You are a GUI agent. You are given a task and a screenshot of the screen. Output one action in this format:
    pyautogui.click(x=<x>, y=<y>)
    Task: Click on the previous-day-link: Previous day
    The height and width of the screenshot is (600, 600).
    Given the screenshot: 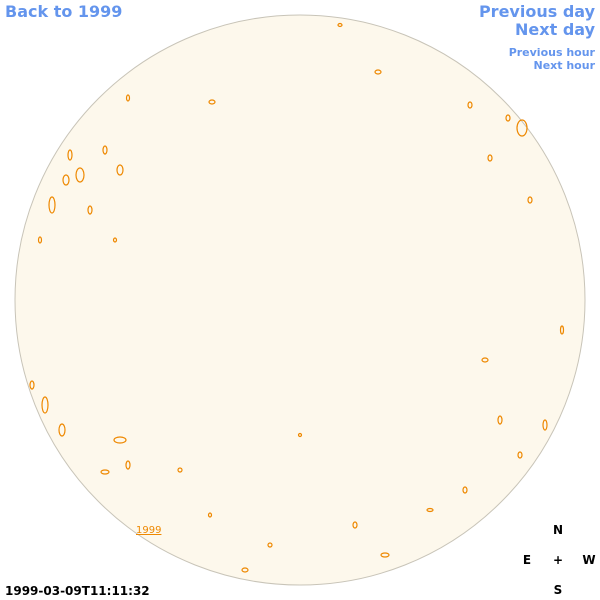 What is the action you would take?
    pyautogui.click(x=537, y=11)
    